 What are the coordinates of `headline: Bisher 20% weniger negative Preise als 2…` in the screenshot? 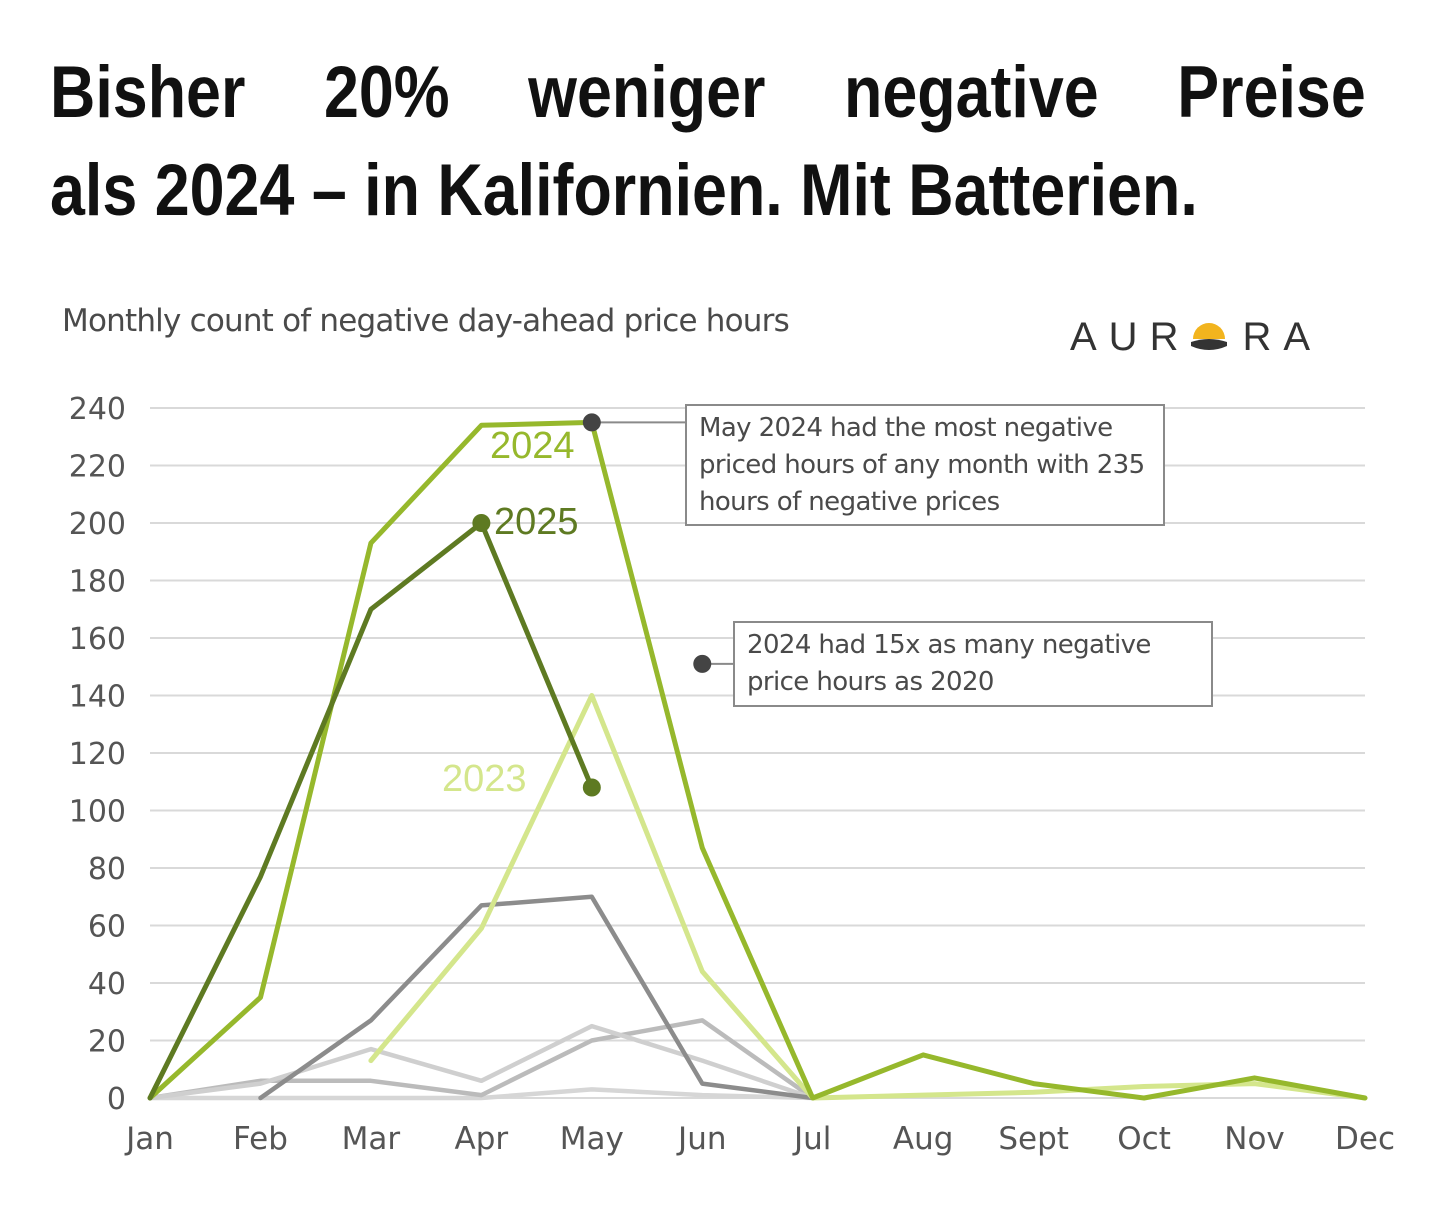 It's located at (708, 142).